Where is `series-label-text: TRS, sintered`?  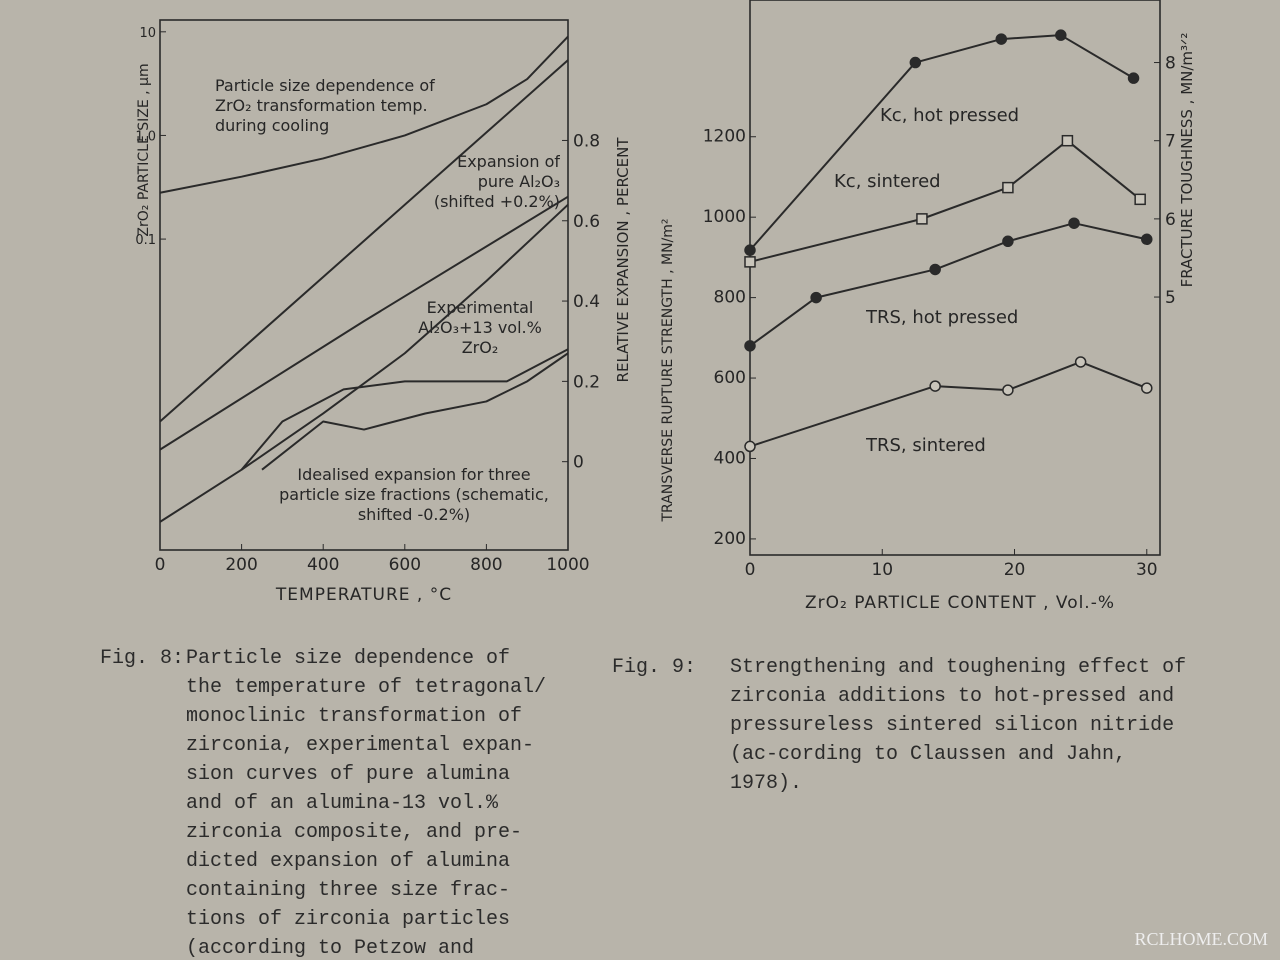
series-label-text: TRS, sintered is located at coordinates (926, 446).